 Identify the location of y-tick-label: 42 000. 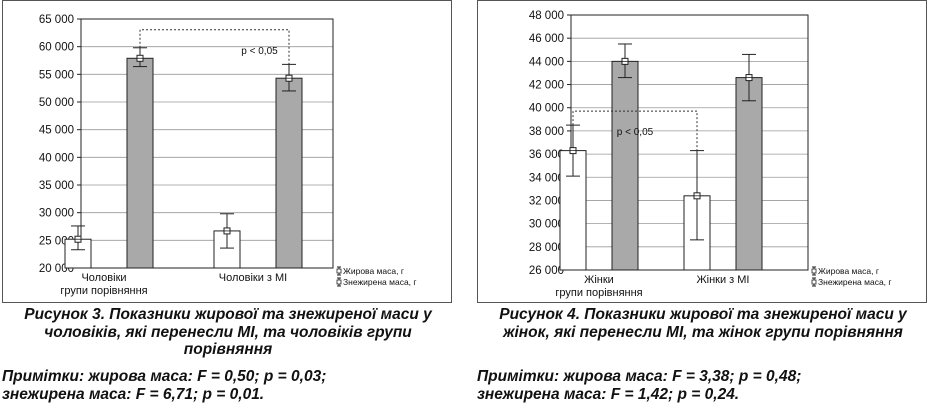
(546, 86).